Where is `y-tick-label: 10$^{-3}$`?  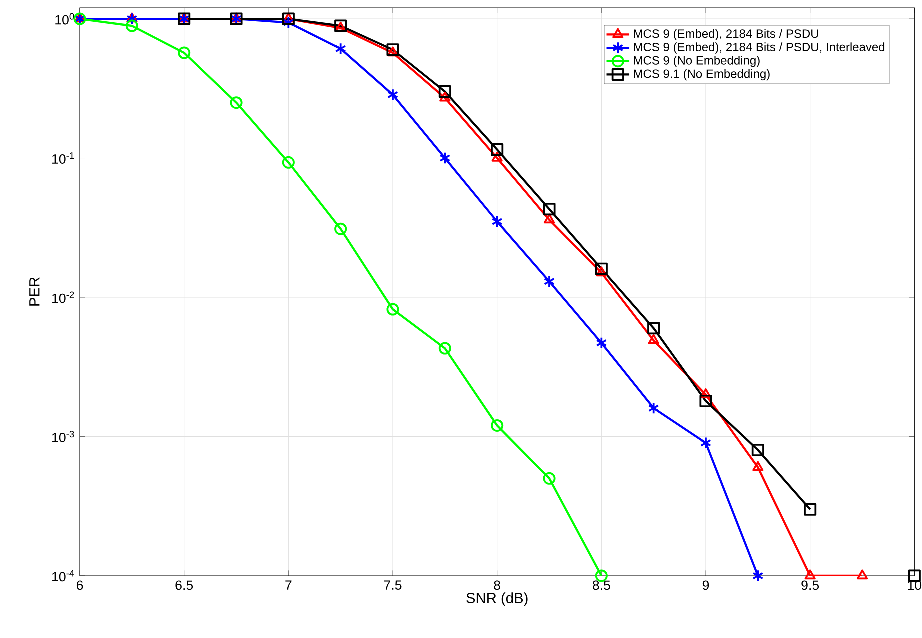 y-tick-label: 10$^{-3}$ is located at coordinates (63, 436).